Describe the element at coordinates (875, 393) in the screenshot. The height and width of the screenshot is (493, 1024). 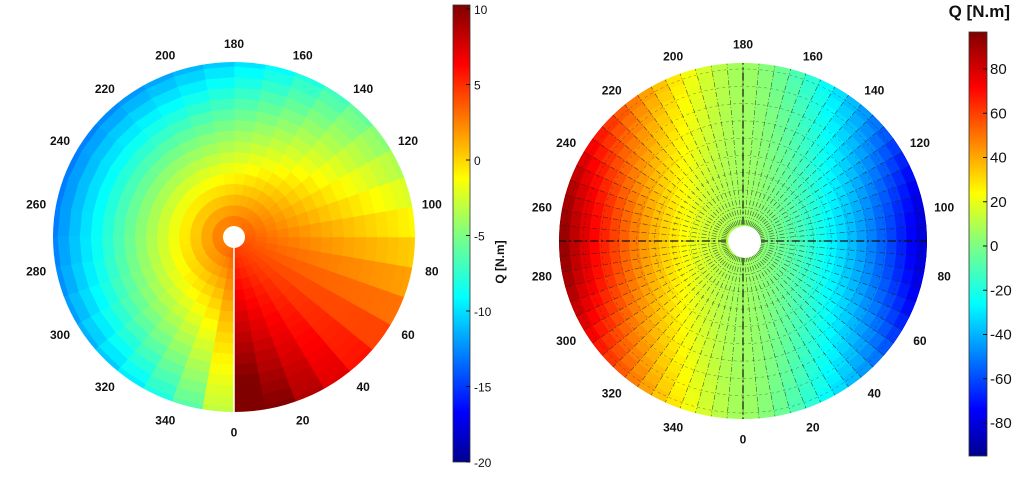
I see `polar-map-right-angle-tick: 40` at that location.